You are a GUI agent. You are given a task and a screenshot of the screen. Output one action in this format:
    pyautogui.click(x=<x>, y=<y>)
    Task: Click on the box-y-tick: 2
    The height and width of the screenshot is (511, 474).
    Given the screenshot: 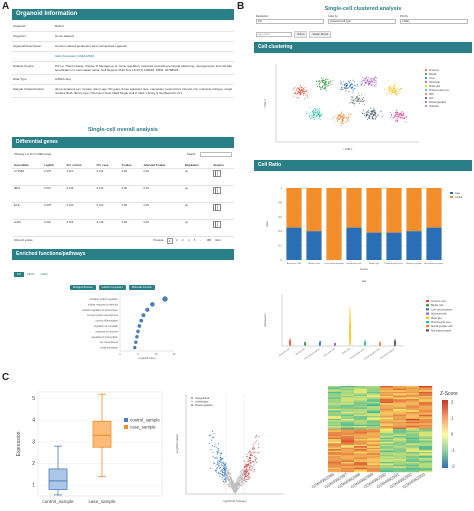 What is the action you would take?
    pyautogui.click(x=33, y=464)
    